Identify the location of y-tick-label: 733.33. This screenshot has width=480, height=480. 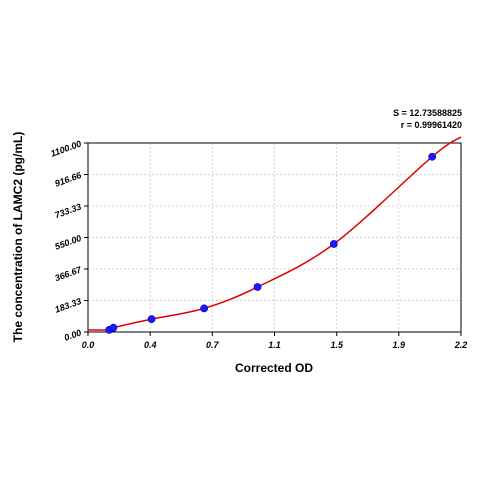
(67, 210).